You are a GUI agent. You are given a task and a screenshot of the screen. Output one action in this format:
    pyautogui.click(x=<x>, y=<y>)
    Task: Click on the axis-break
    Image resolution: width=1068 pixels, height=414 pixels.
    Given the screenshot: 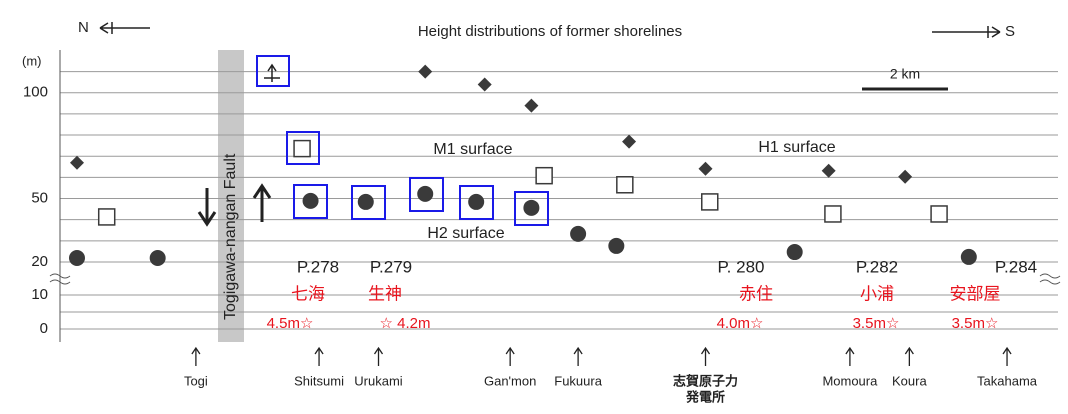 What is the action you would take?
    pyautogui.click(x=555, y=279)
    